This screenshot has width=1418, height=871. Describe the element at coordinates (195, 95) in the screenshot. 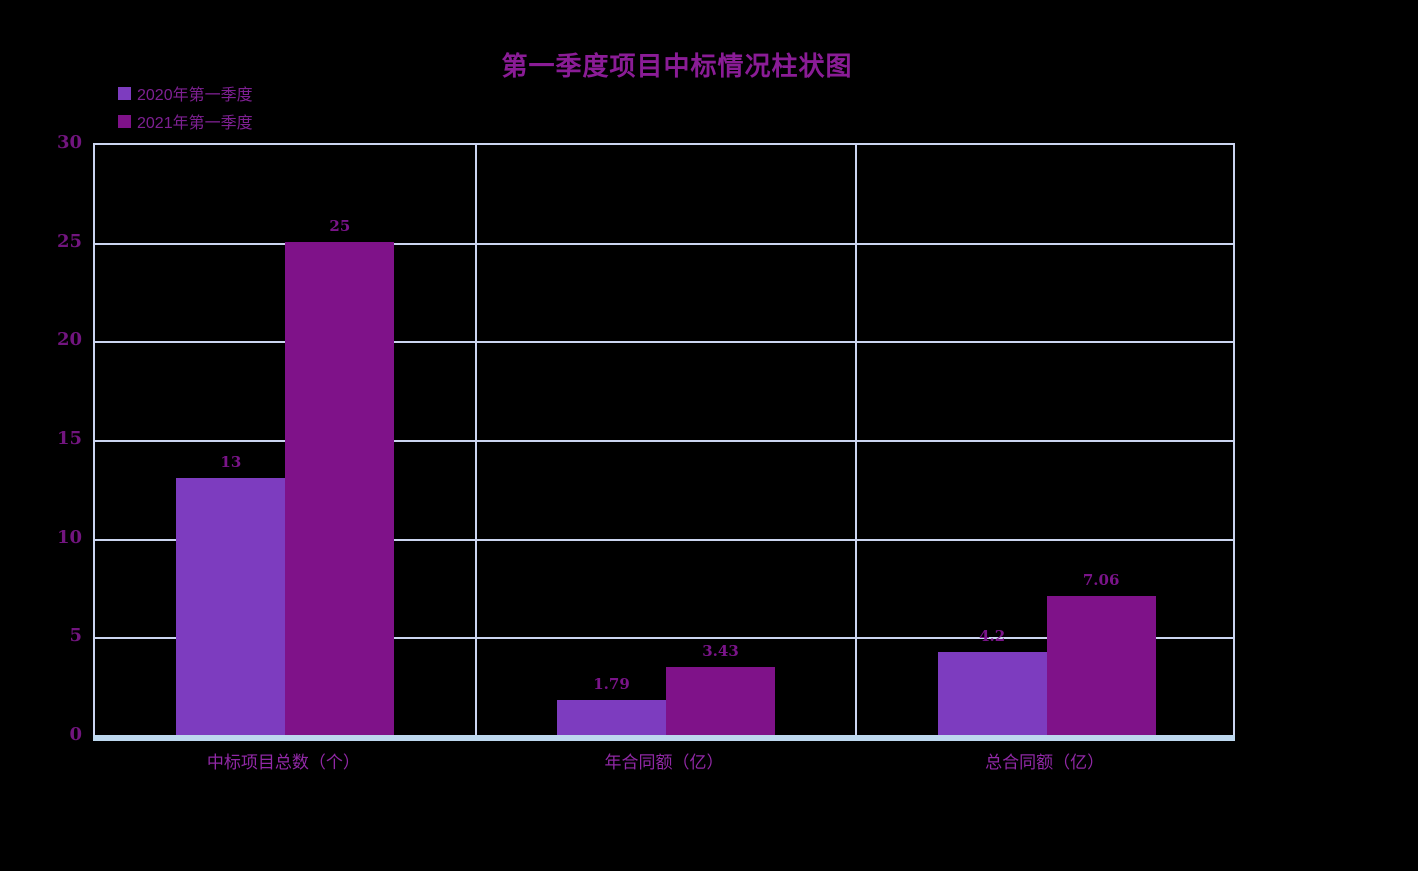

I see `legend-label-series-1: 2020年第一季度` at that location.